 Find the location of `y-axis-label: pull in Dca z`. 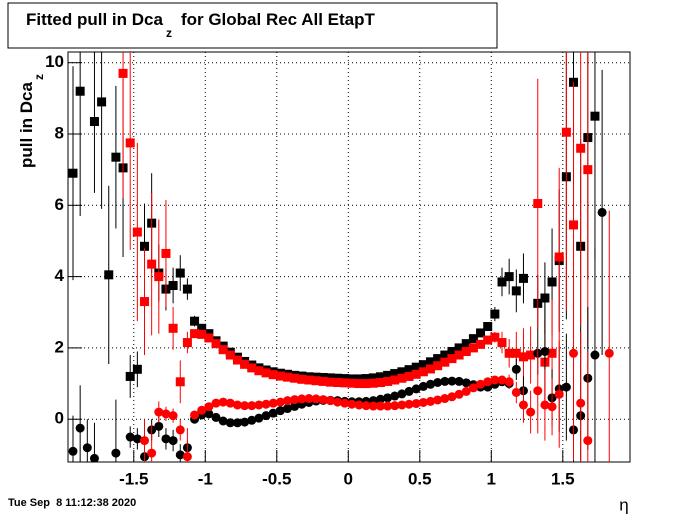

y-axis-label: pull in Dca z is located at coordinates (31, 121).